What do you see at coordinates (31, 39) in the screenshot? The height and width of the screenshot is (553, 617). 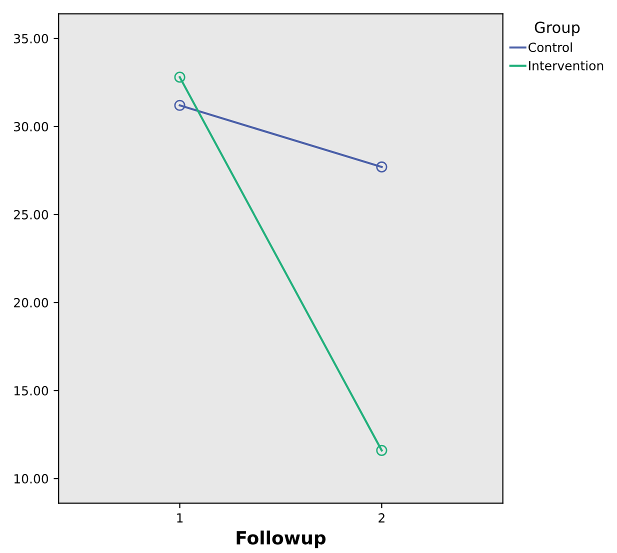 I see `y-tick-label: 35.00` at bounding box center [31, 39].